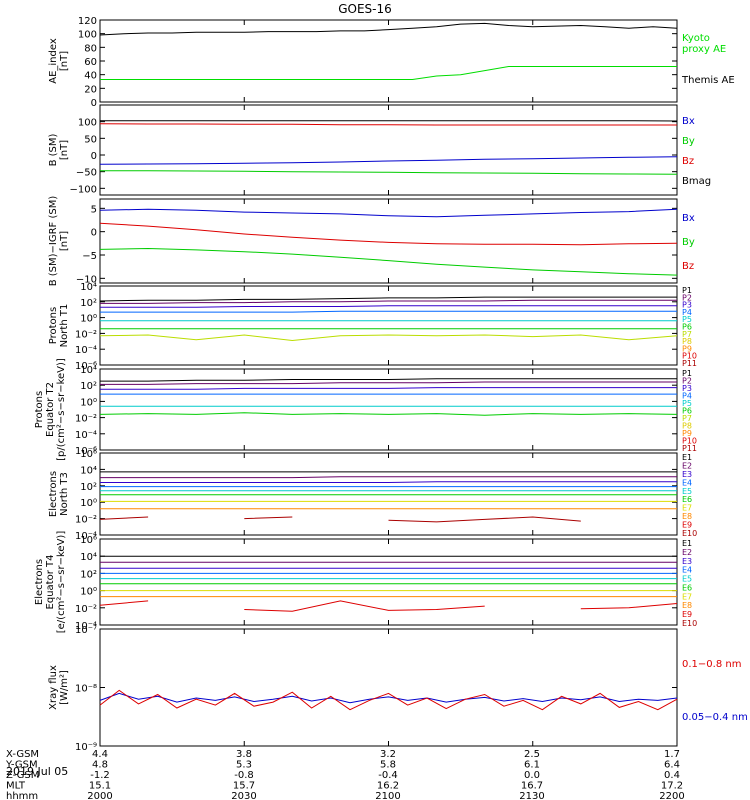  Describe the element at coordinates (696, 181) in the screenshot. I see `legend-entry: Bmag` at that location.